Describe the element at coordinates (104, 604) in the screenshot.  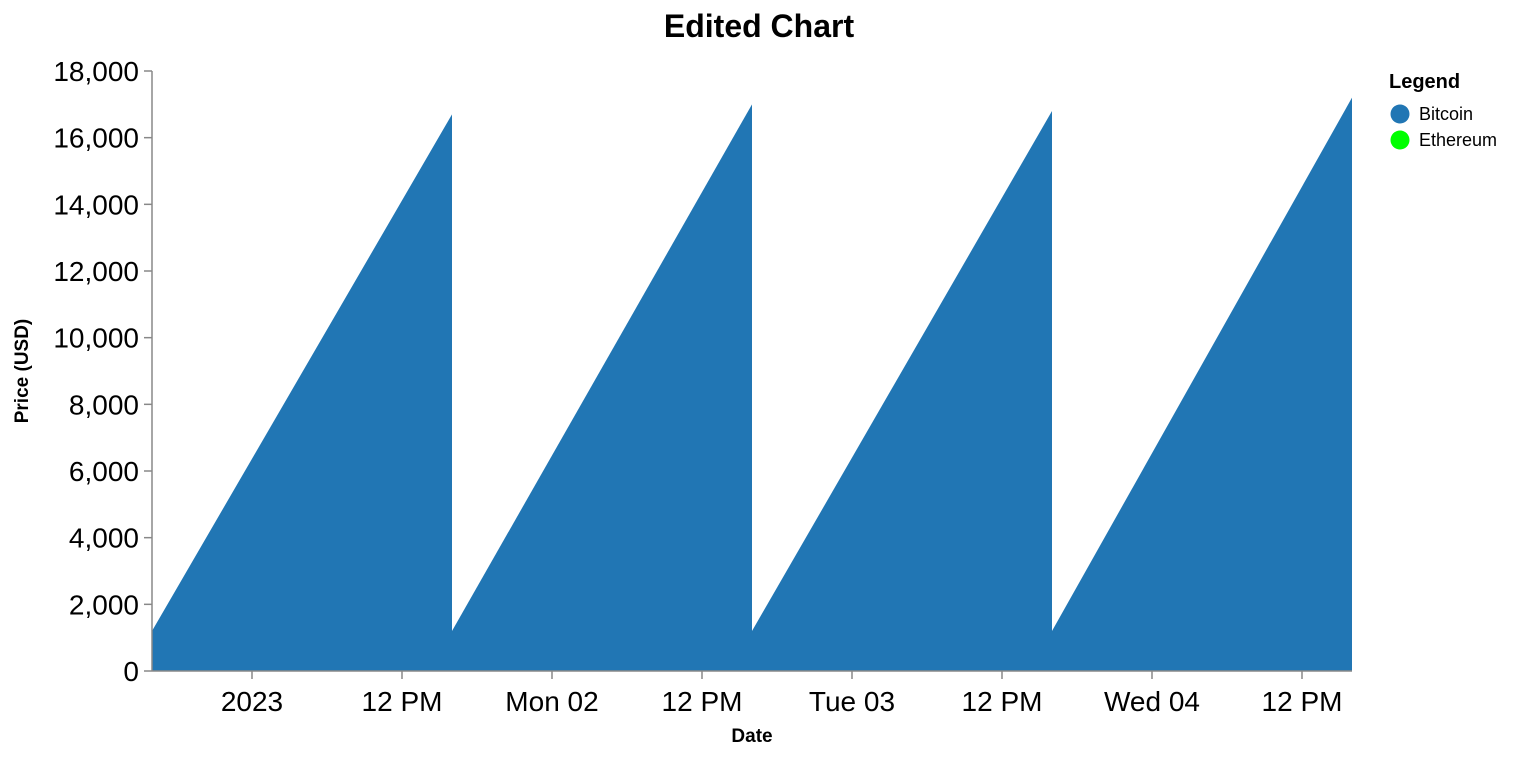
I see `y-tick-label: 2,000` at that location.